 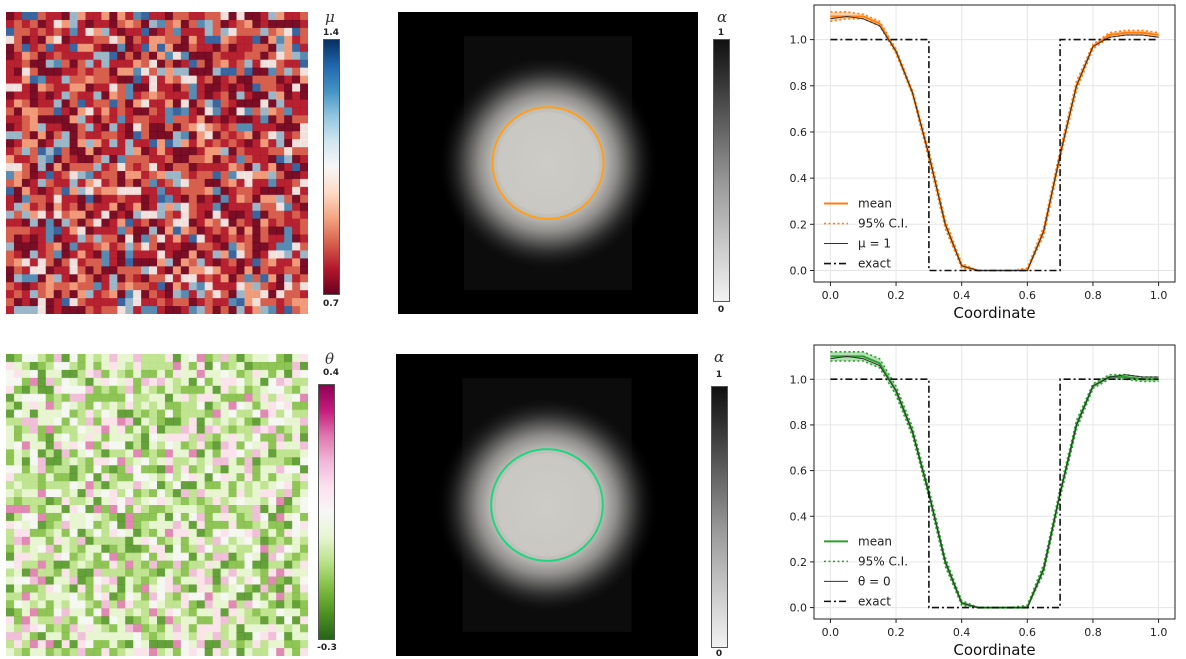 What do you see at coordinates (722, 17) in the screenshot?
I see `alpha-colorbar-label: α` at bounding box center [722, 17].